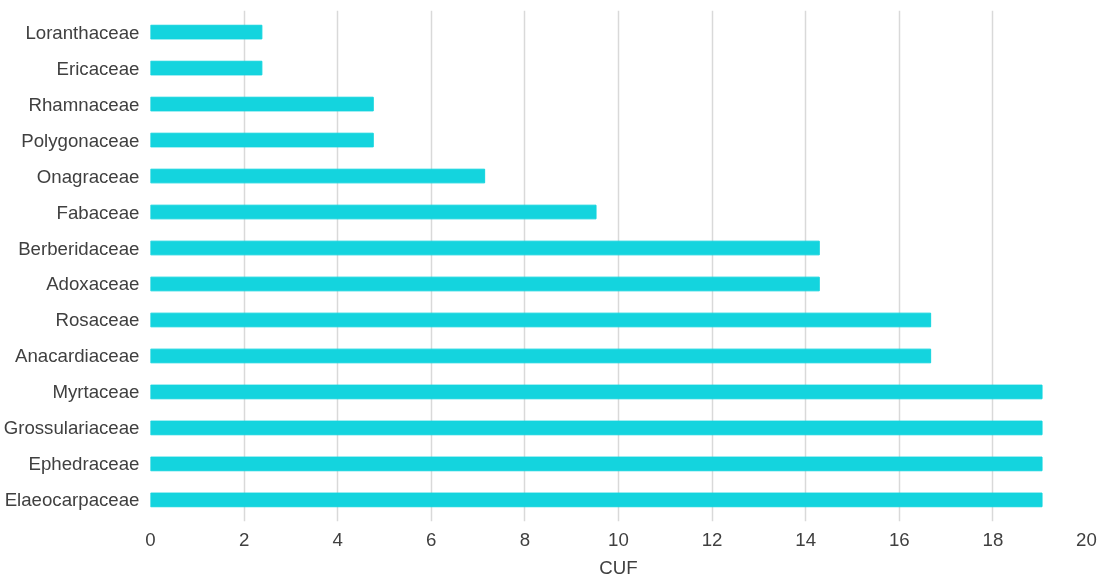 The width and height of the screenshot is (1104, 582). What do you see at coordinates (96, 392) in the screenshot?
I see `y-tick-label: Myrtaceae` at bounding box center [96, 392].